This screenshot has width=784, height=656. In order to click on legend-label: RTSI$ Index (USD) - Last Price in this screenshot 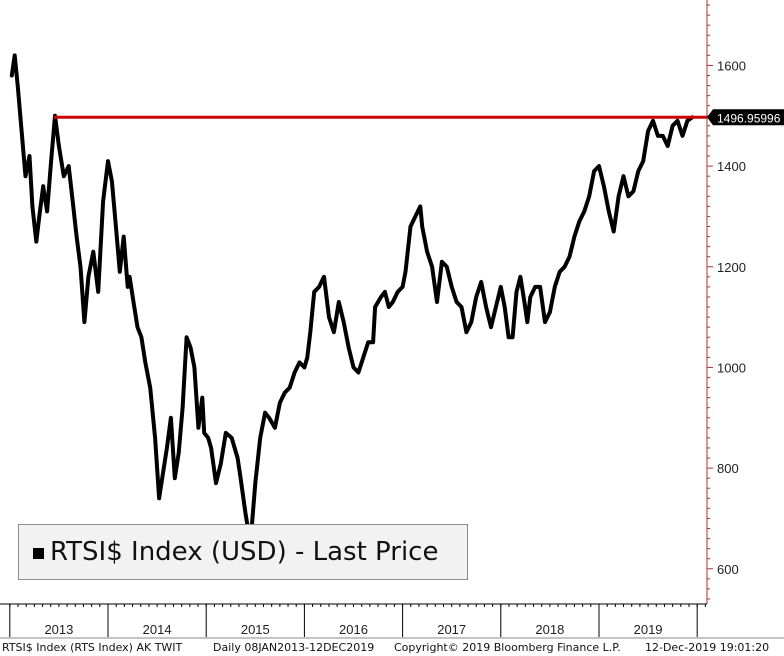, I will do `click(244, 552)`.